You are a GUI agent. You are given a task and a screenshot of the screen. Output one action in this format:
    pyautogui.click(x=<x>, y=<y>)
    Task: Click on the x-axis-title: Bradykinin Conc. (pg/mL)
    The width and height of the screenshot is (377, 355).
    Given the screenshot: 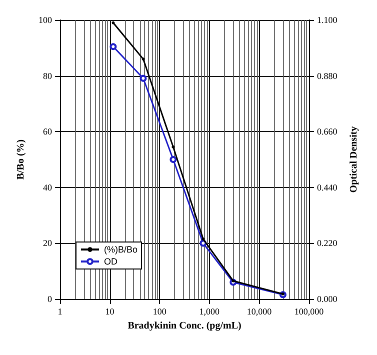 What is the action you would take?
    pyautogui.click(x=185, y=326)
    